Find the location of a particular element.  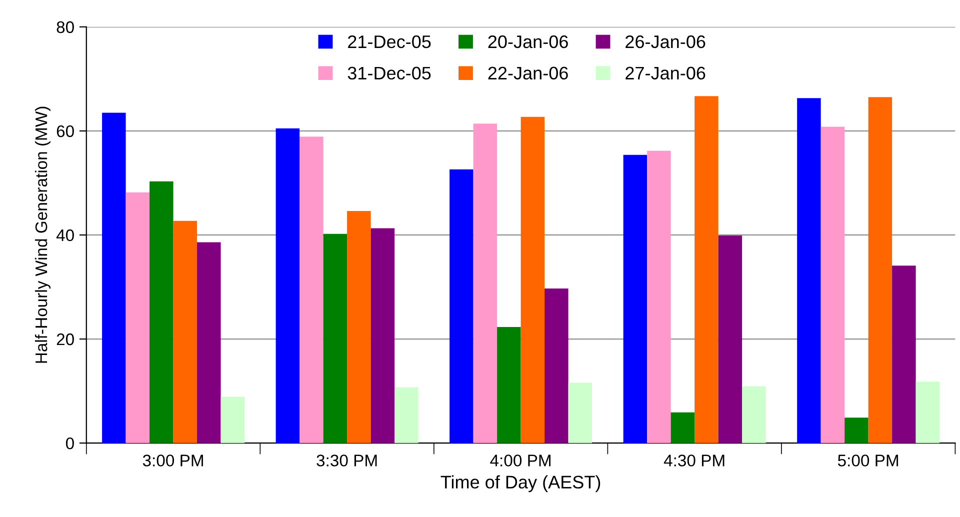

x-tick-label: 4:00 PM is located at coordinates (520, 460).